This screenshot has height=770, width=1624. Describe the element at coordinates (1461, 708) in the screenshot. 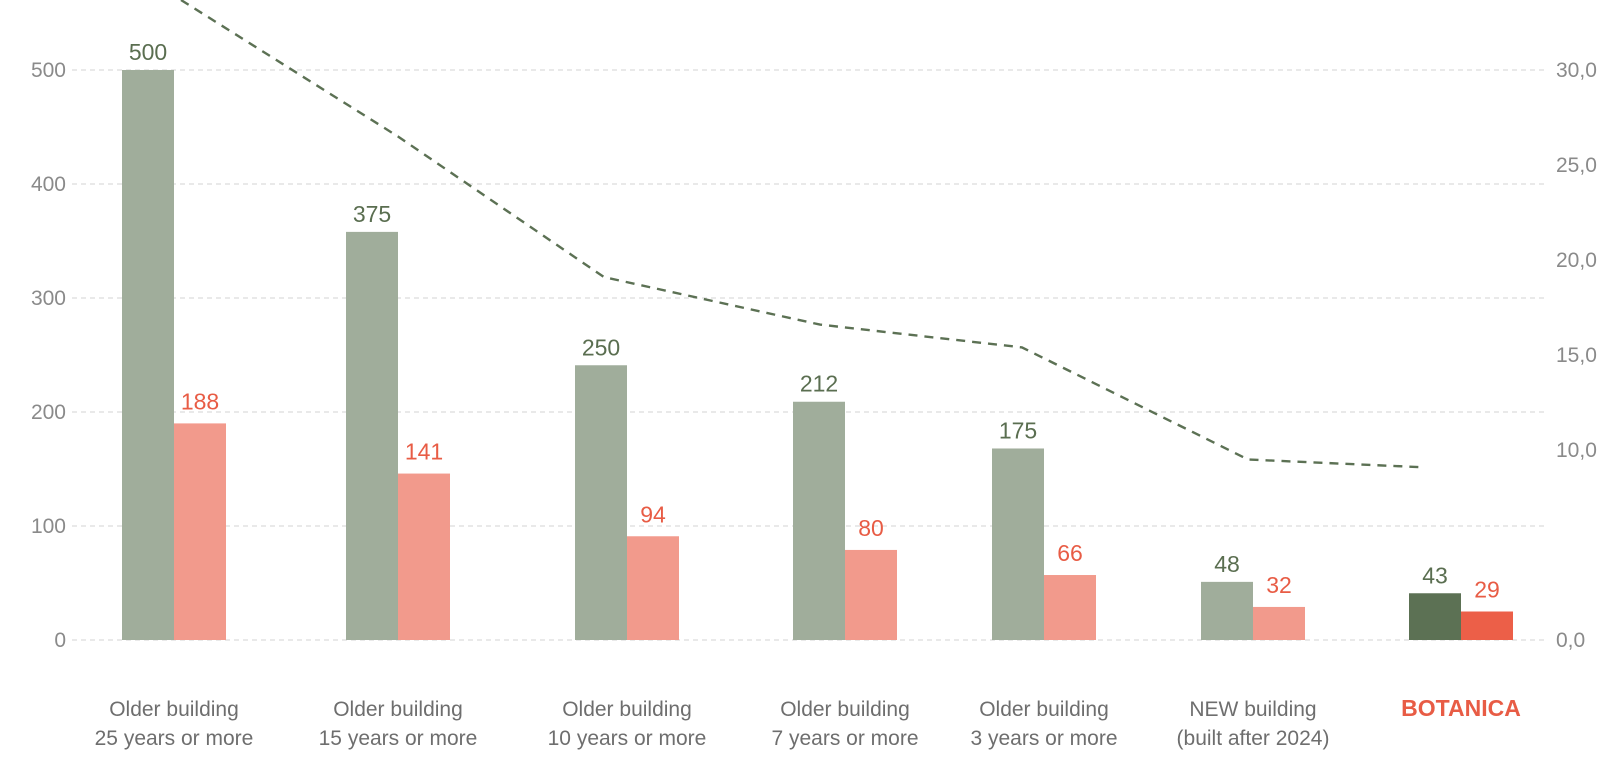

I see `category-label-highlight: BOTANICA` at that location.